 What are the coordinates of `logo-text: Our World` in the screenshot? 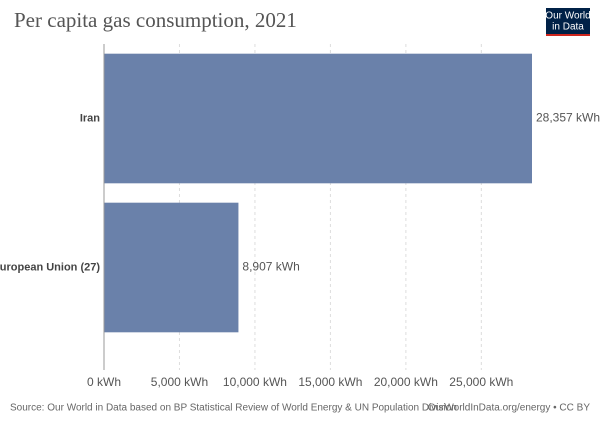 It's located at (567, 16).